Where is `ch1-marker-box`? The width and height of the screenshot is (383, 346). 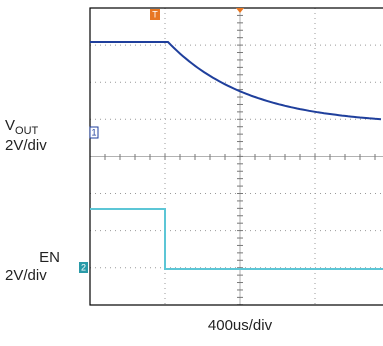 ch1-marker-box is located at coordinates (94, 132).